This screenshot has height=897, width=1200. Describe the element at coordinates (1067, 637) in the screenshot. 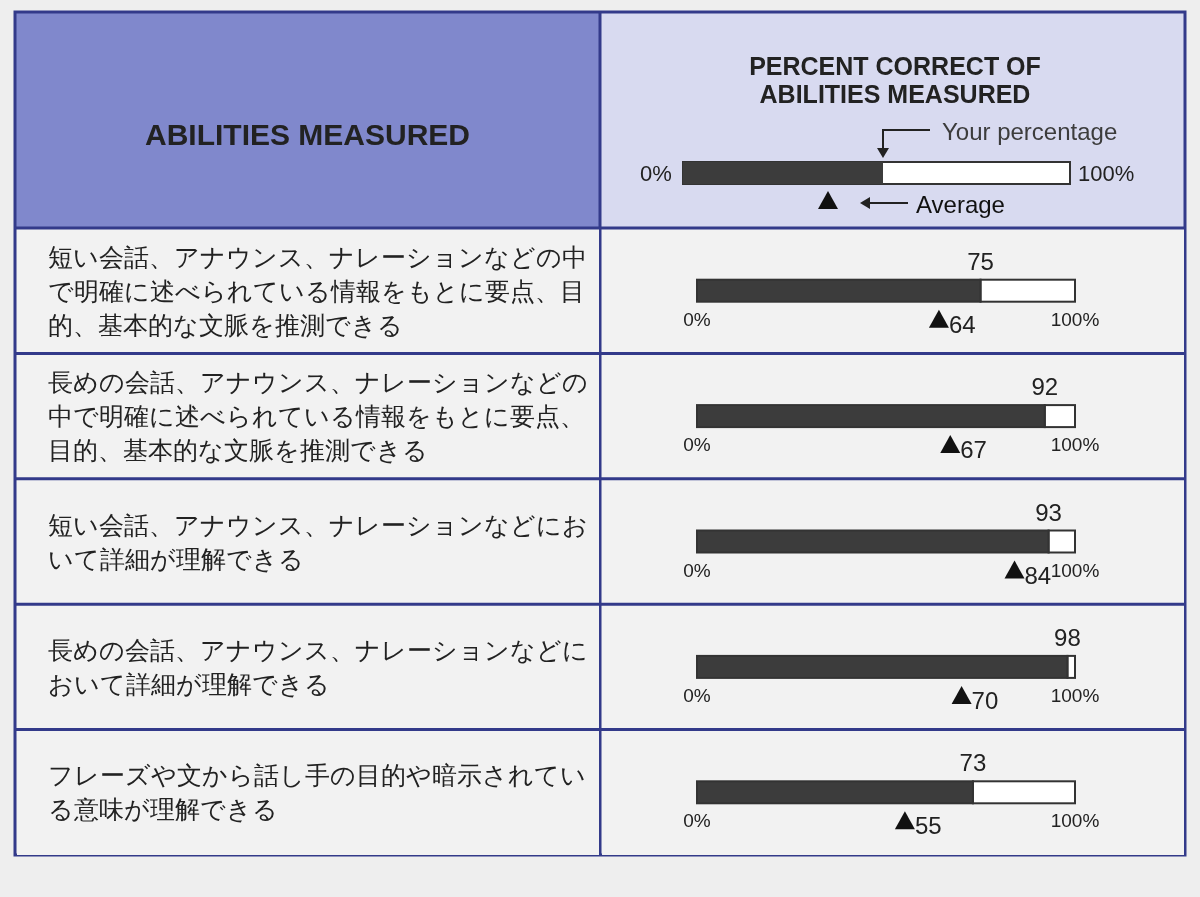

I see `data-label: 98` at that location.